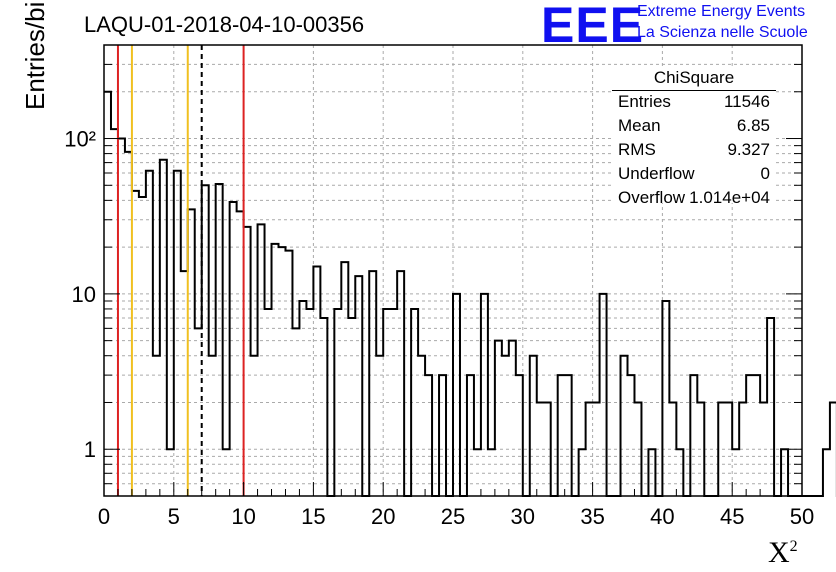 The image size is (836, 572). Describe the element at coordinates (748, 149) in the screenshot. I see `stats-value: 9.327` at that location.